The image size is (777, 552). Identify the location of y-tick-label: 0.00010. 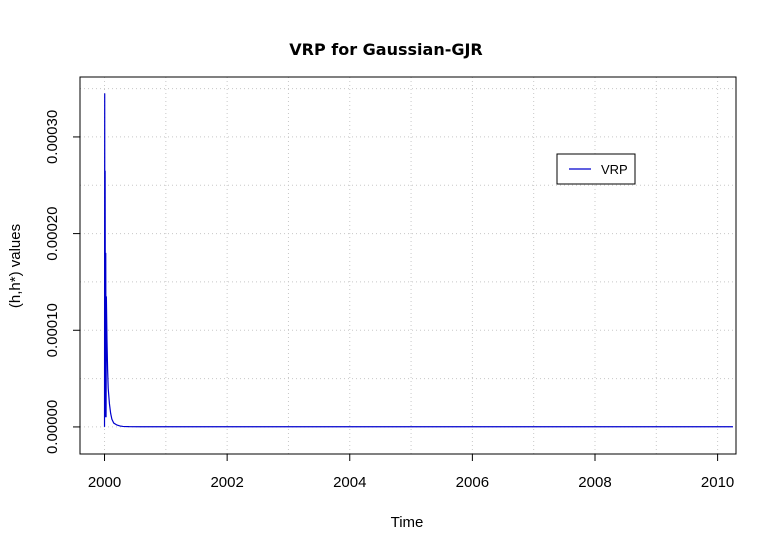
(52, 330).